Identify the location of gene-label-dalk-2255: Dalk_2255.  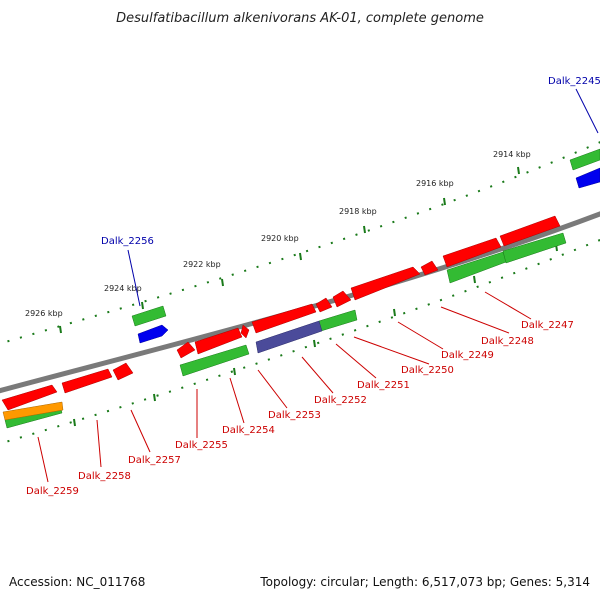
(201, 445).